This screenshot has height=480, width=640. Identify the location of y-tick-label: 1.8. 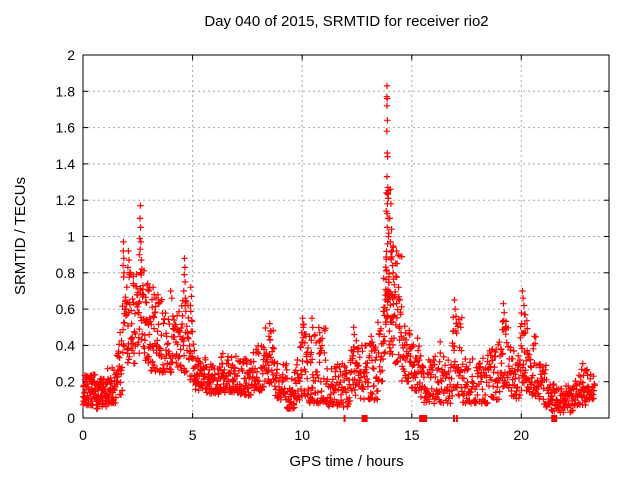
(66, 91).